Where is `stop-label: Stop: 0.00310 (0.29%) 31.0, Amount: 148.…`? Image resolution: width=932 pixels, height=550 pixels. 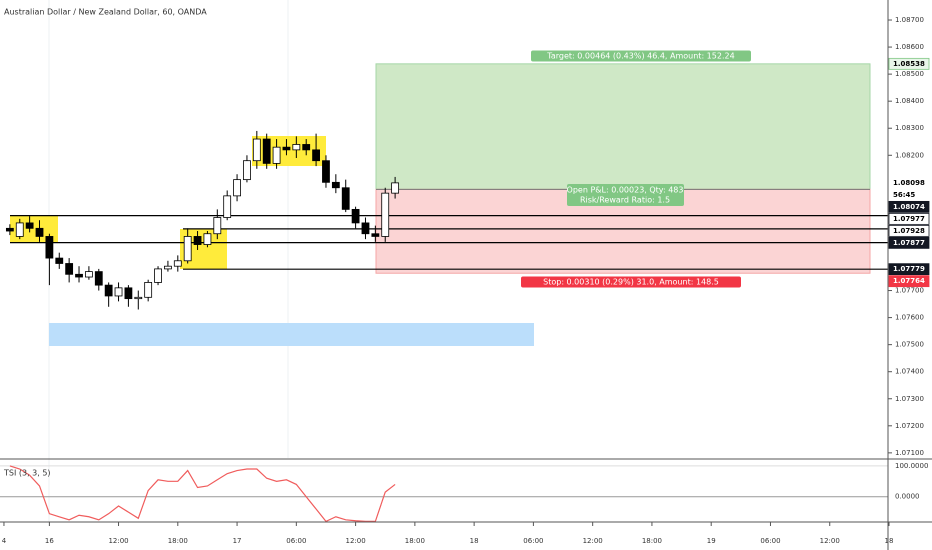 stop-label: Stop: 0.00310 (0.29%) 31.0, Amount: 148.… is located at coordinates (631, 282).